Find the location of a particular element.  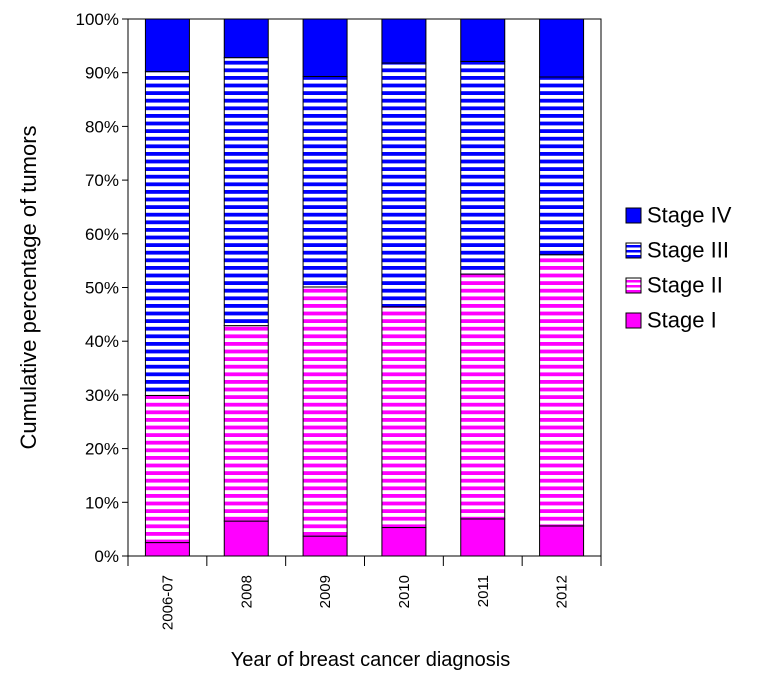

bar-segment-stage-i-2010 is located at coordinates (404, 542).